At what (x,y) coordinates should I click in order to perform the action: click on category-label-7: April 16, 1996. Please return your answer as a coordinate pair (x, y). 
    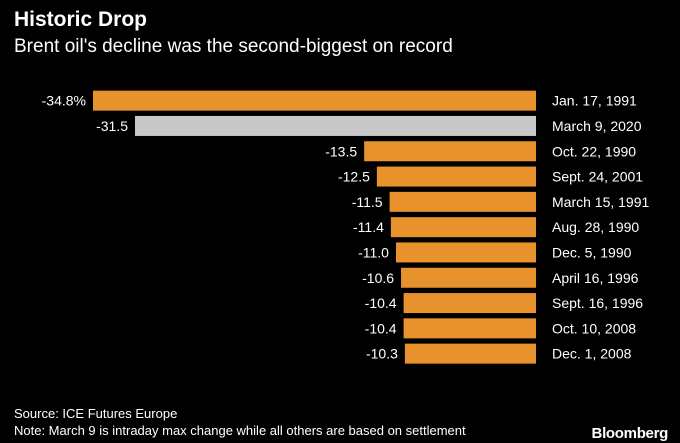
    Looking at the image, I should click on (595, 278).